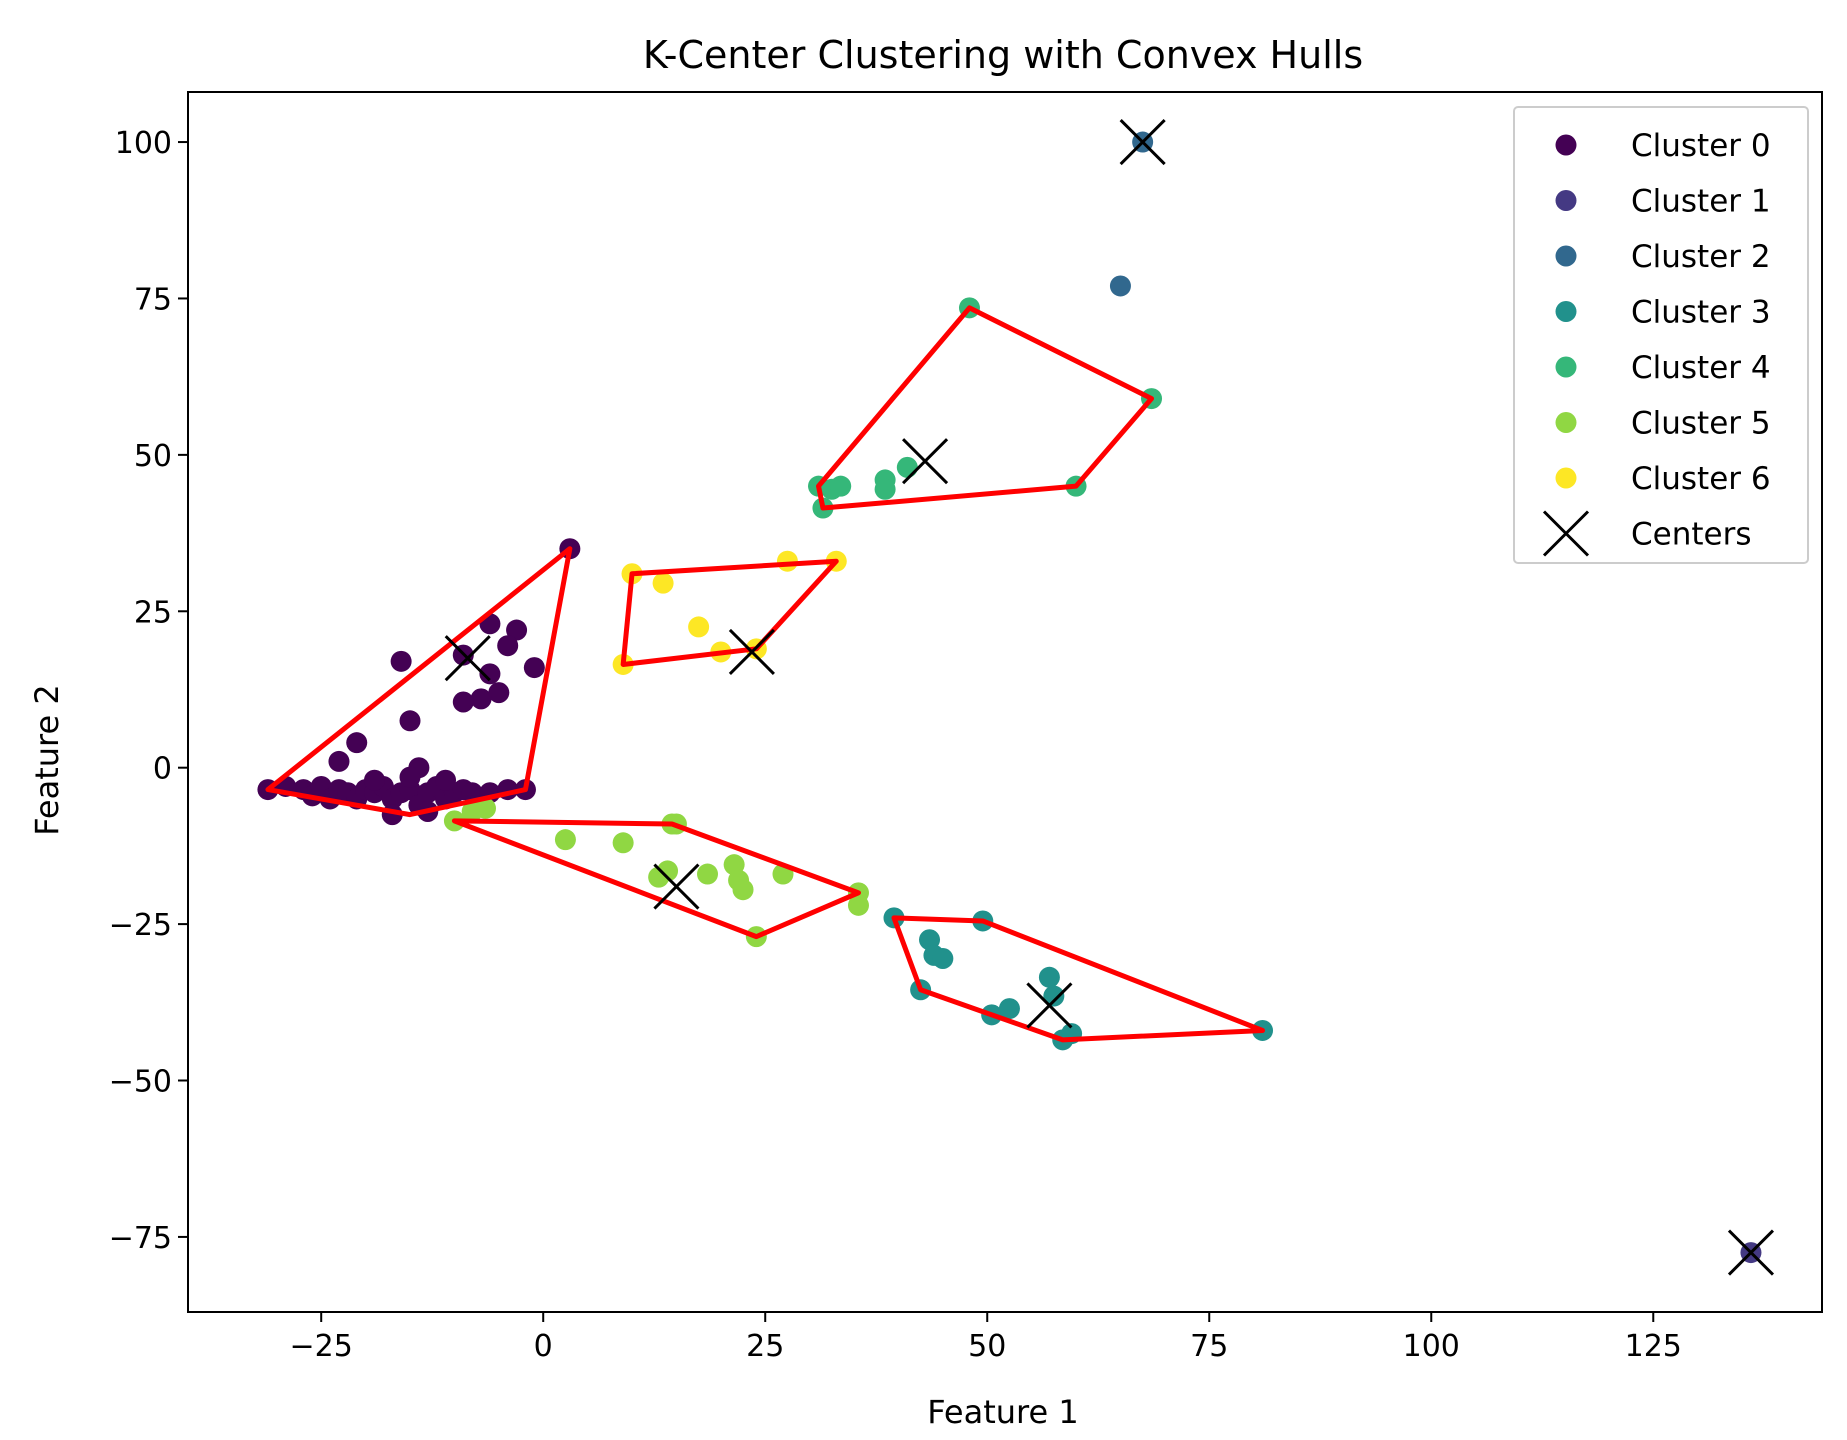  What do you see at coordinates (153, 612) in the screenshot?
I see `y-tick-label: 25` at bounding box center [153, 612].